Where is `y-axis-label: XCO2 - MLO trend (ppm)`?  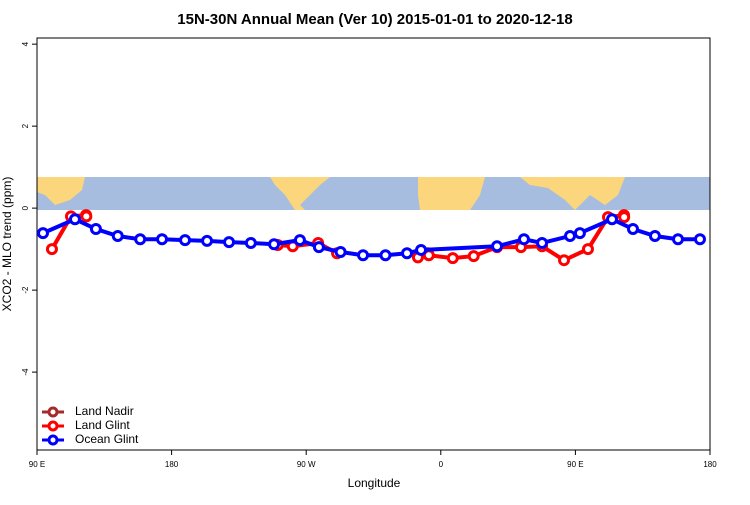 y-axis-label: XCO2 - MLO trend (ppm) is located at coordinates (7, 244).